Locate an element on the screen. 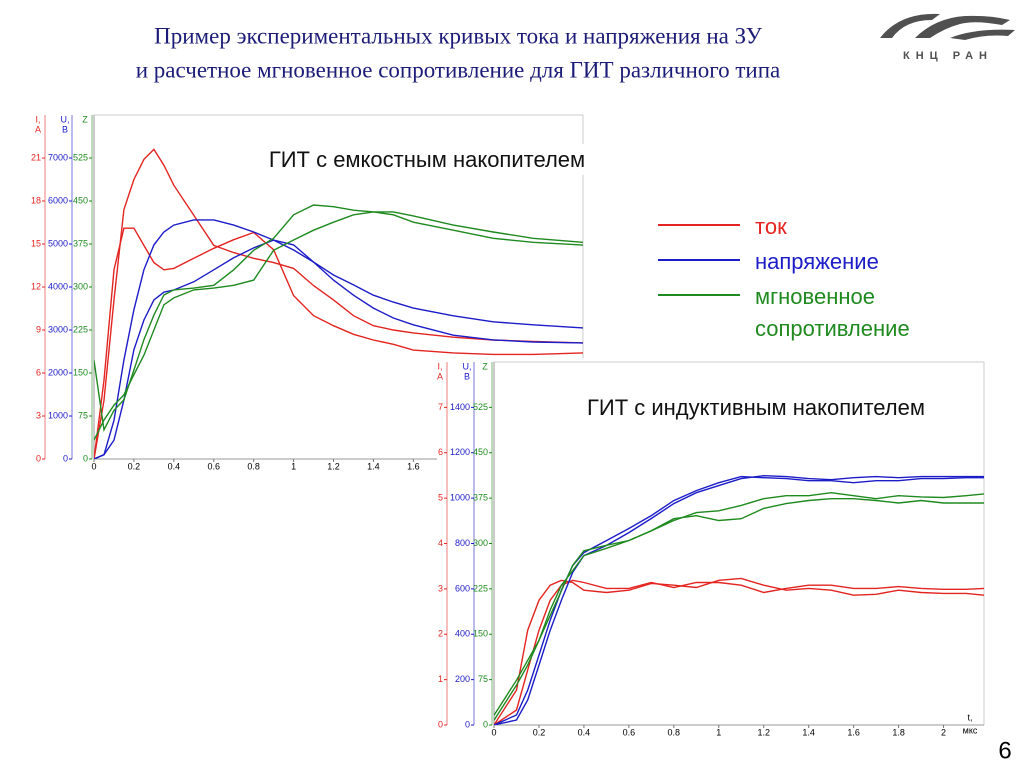 The width and height of the screenshot is (1024, 768). y-tick-label: 3000 is located at coordinates (58, 329).